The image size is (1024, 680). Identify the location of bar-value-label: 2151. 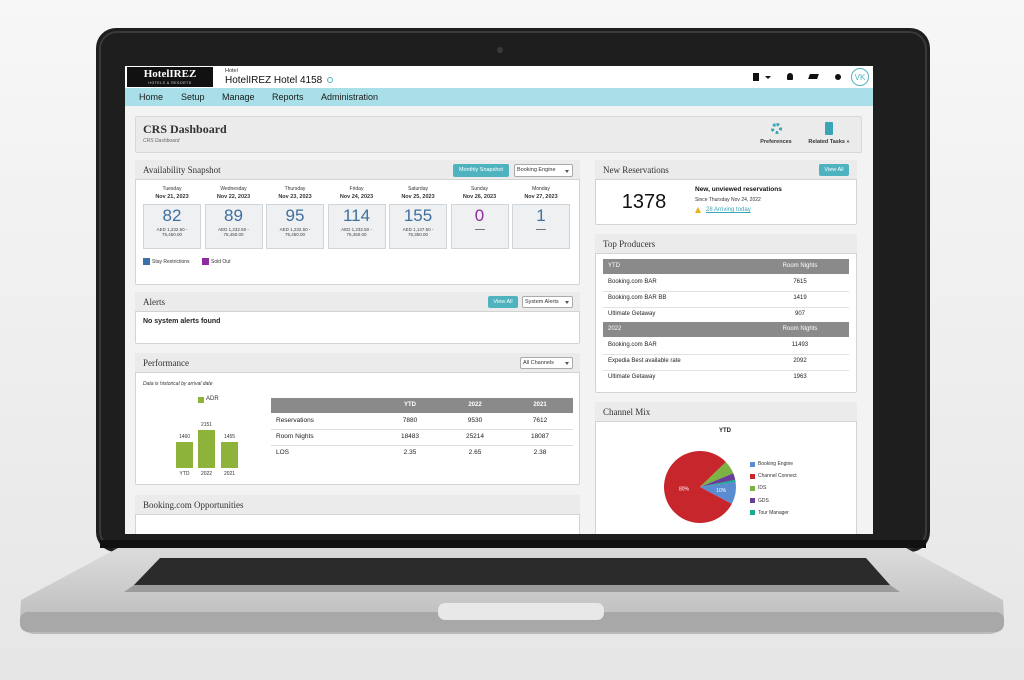
(206, 425).